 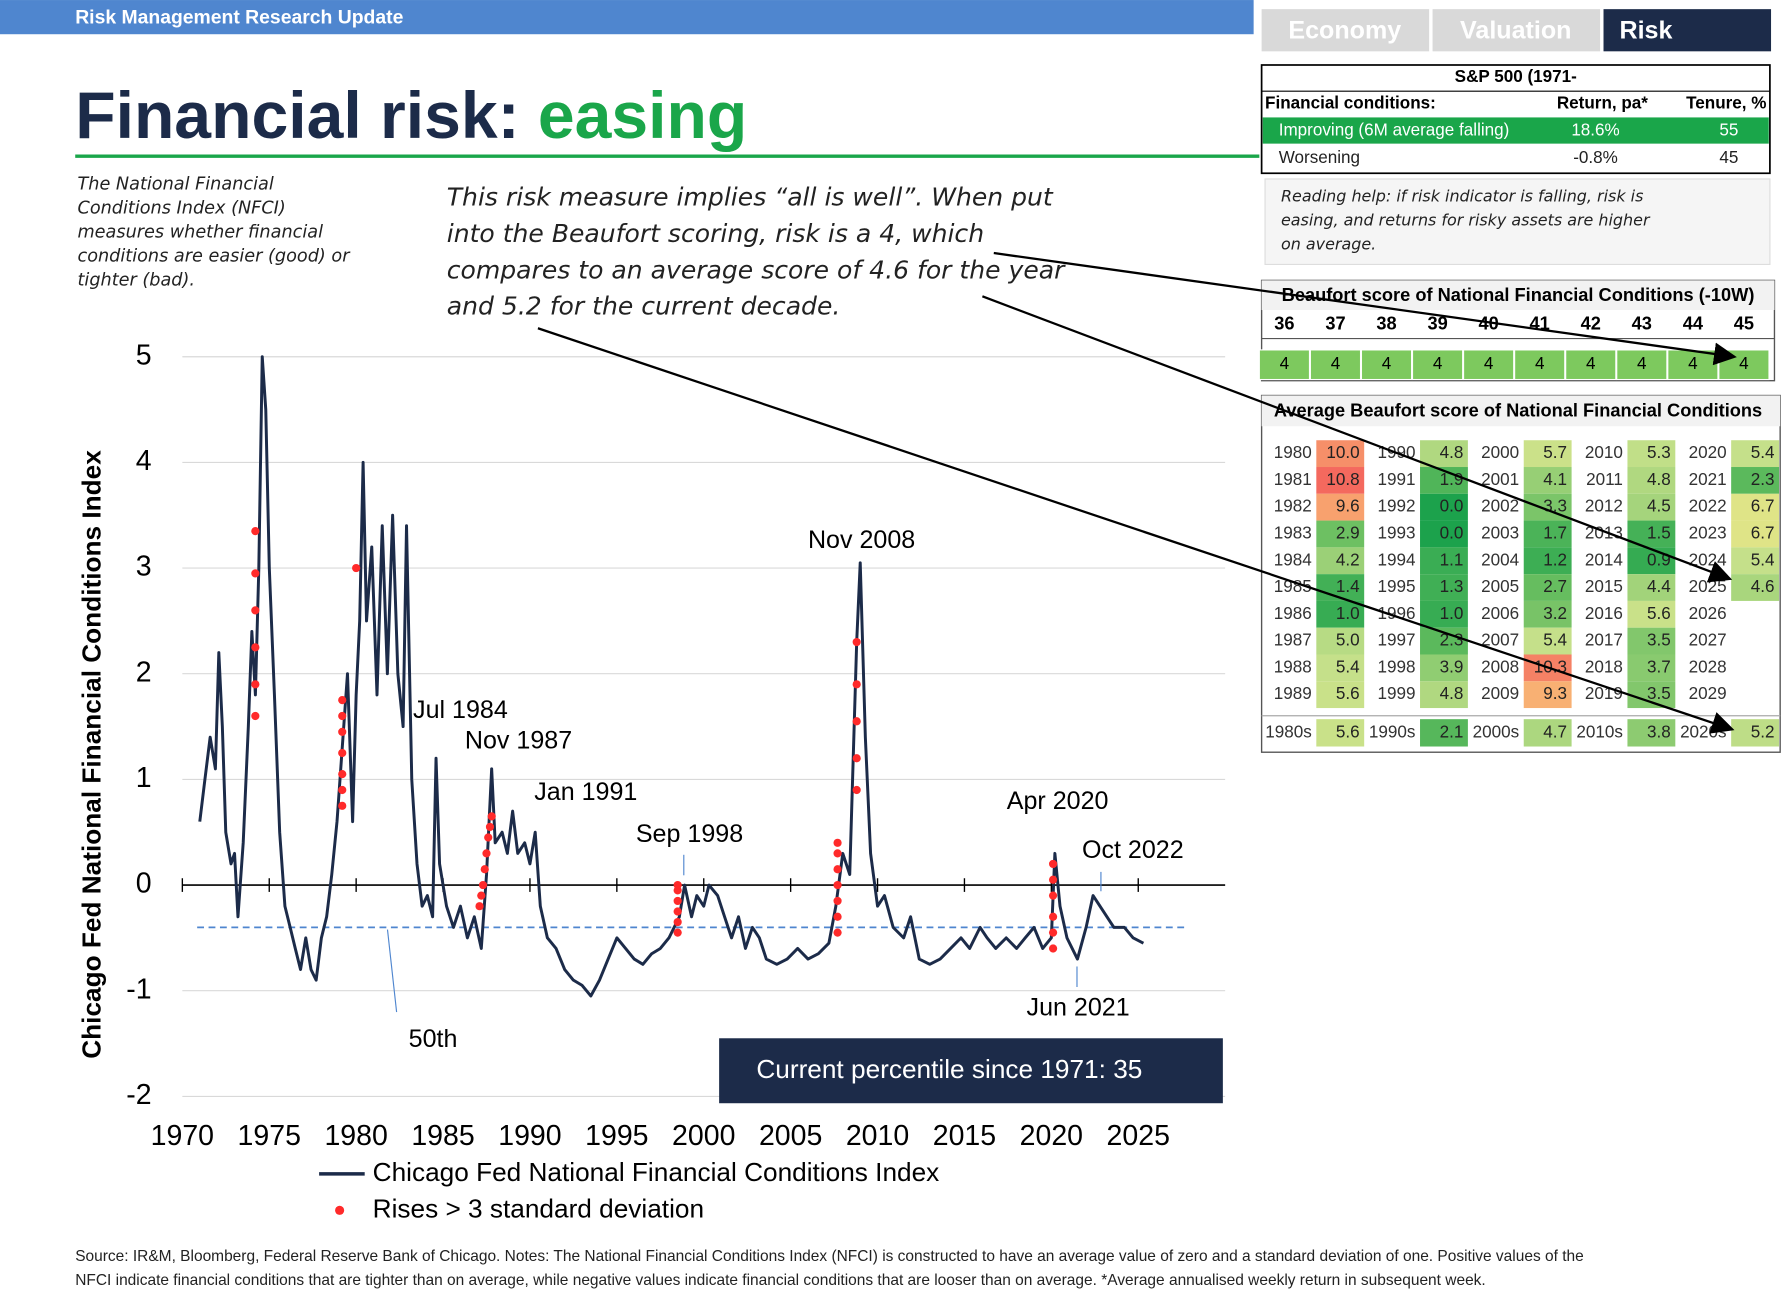 I want to click on score-value: 3.2, so click(x=1555, y=613).